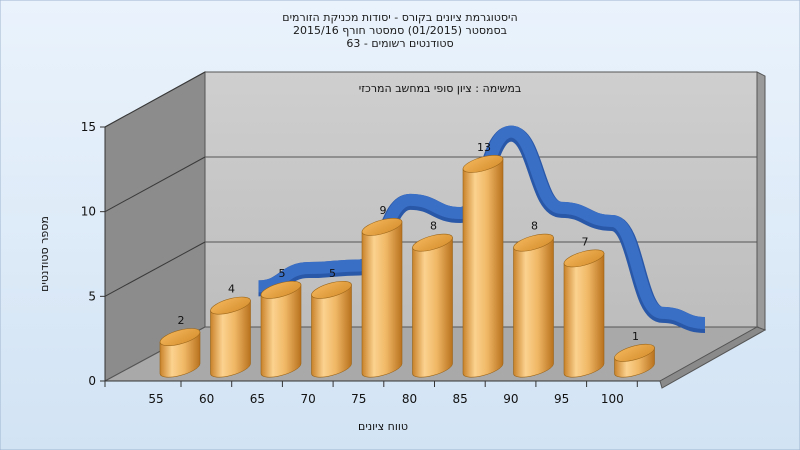  I want to click on y-tick-label: 5, so click(92, 296).